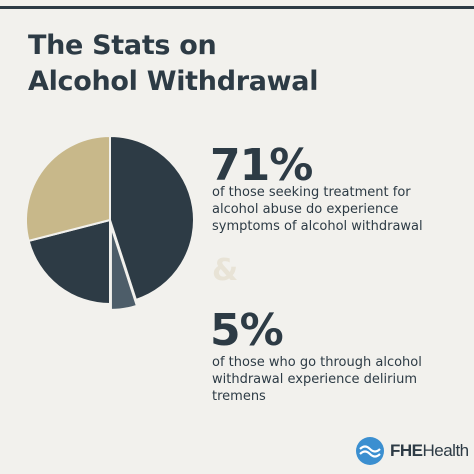 The width and height of the screenshot is (474, 474). I want to click on stat-1-line-2: alcohol abuse do experience, so click(305, 209).